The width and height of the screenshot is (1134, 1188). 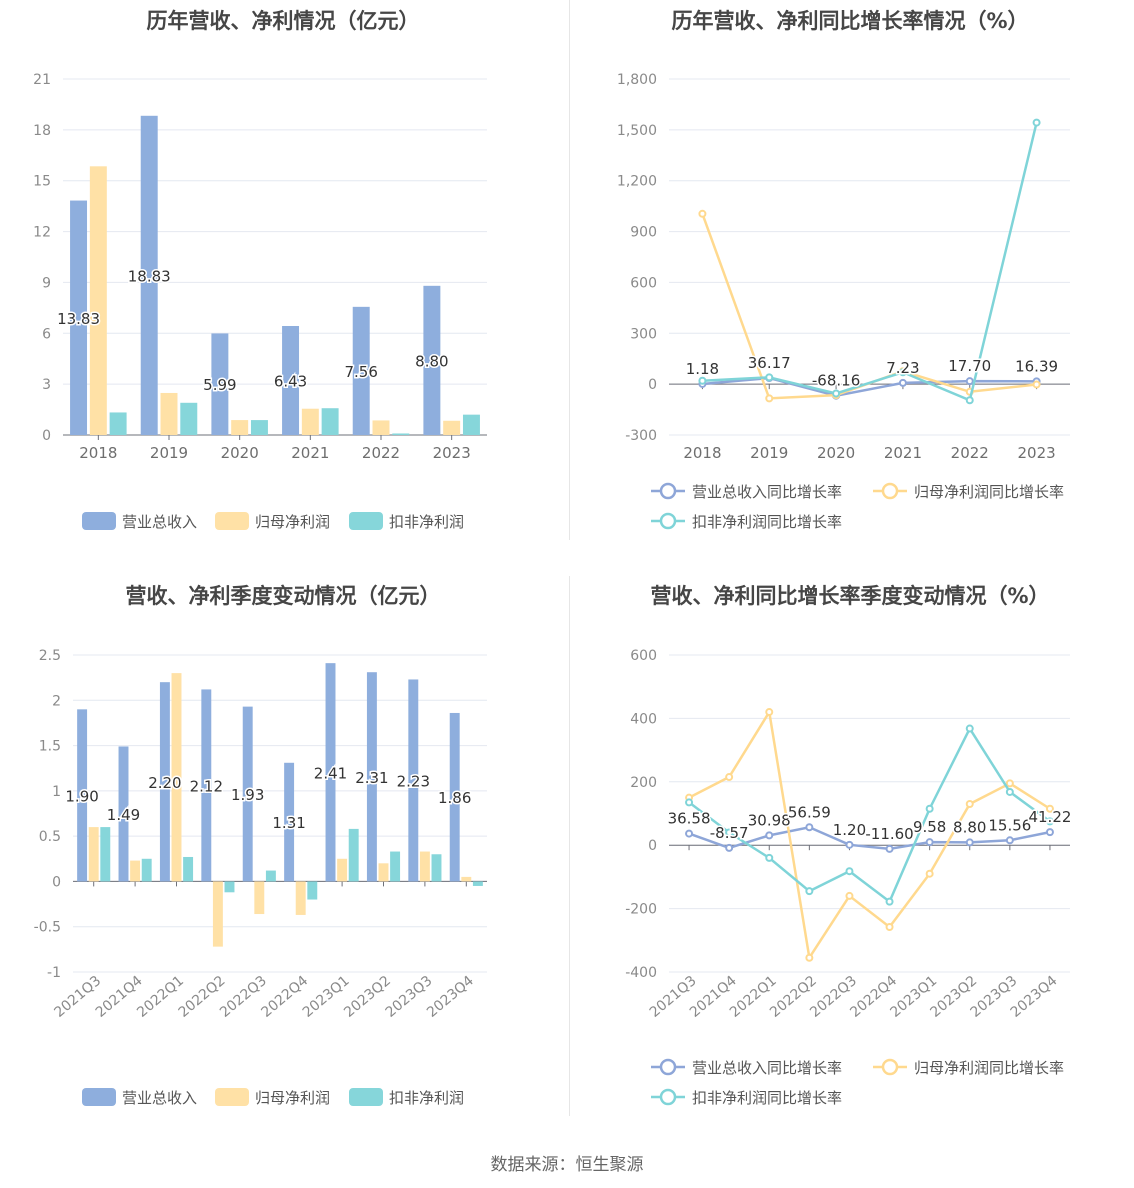 I want to click on data-label: 2.31, so click(x=371, y=778).